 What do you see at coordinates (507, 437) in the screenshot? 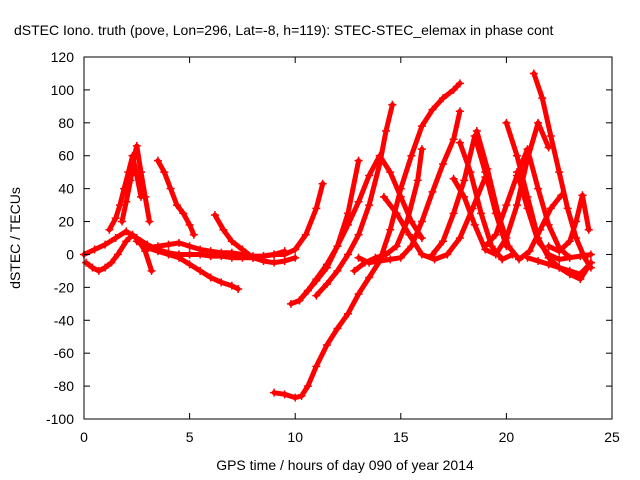
I see `x-tick-label: 20` at bounding box center [507, 437].